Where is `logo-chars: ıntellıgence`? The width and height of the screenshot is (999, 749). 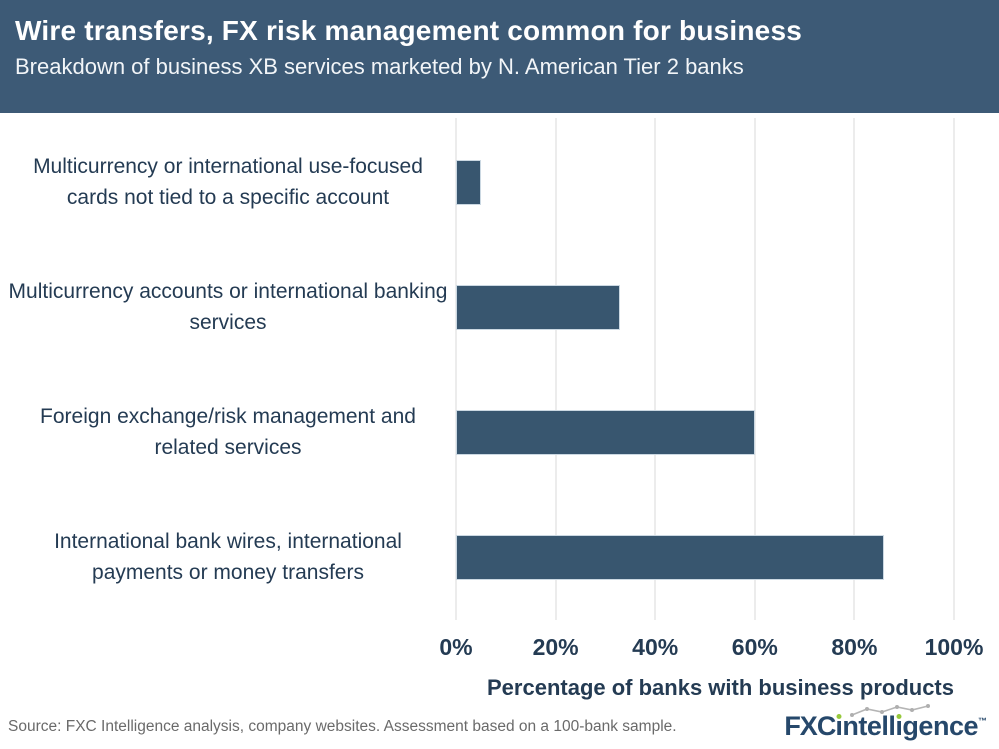 logo-chars: ıntellıgence is located at coordinates (906, 726).